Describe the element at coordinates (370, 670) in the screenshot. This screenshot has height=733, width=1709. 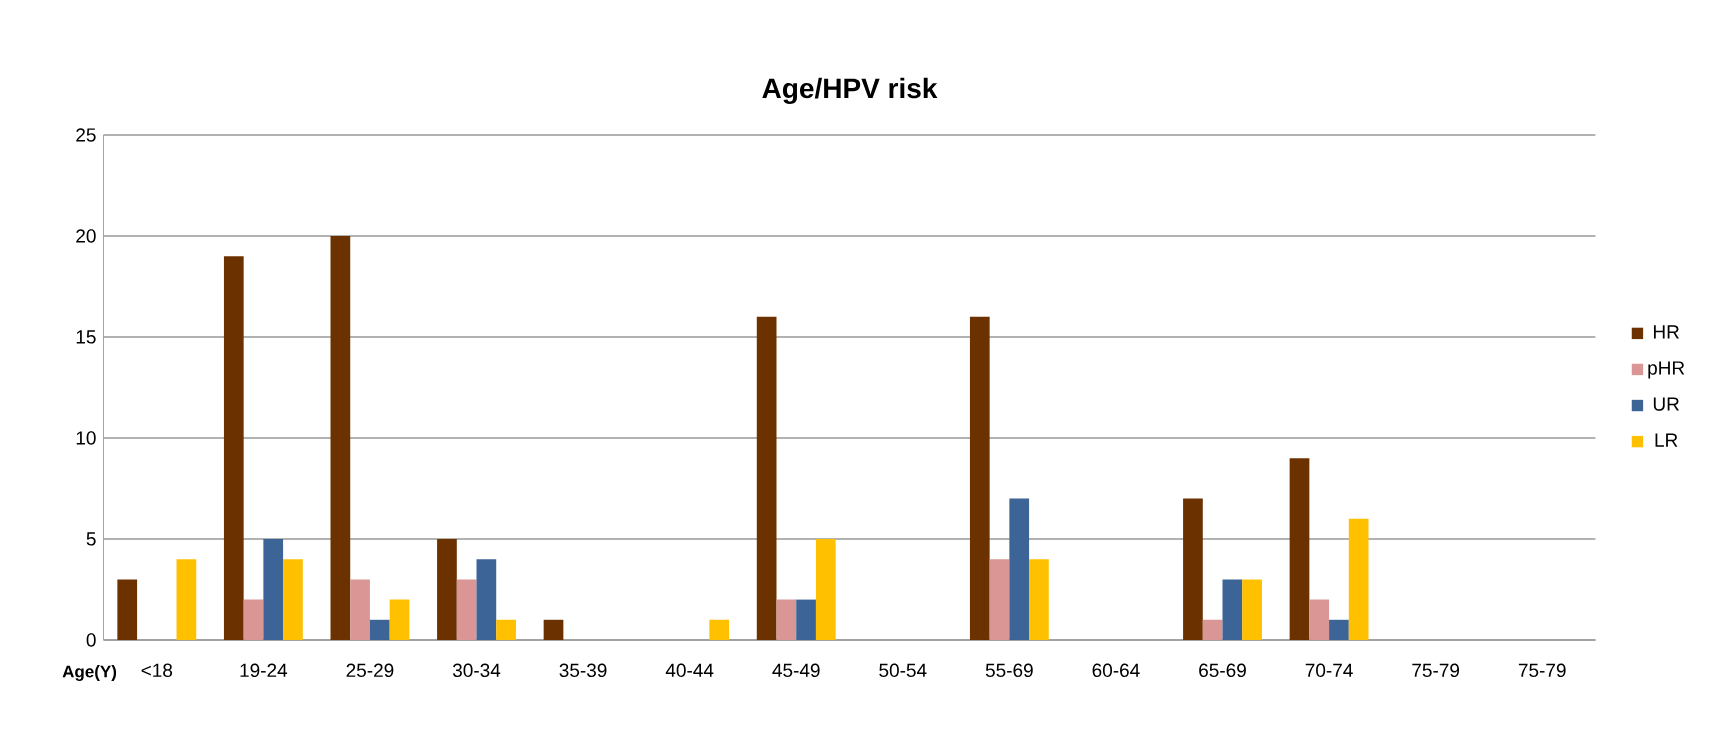
I see `x-tick-label: 25-29` at that location.